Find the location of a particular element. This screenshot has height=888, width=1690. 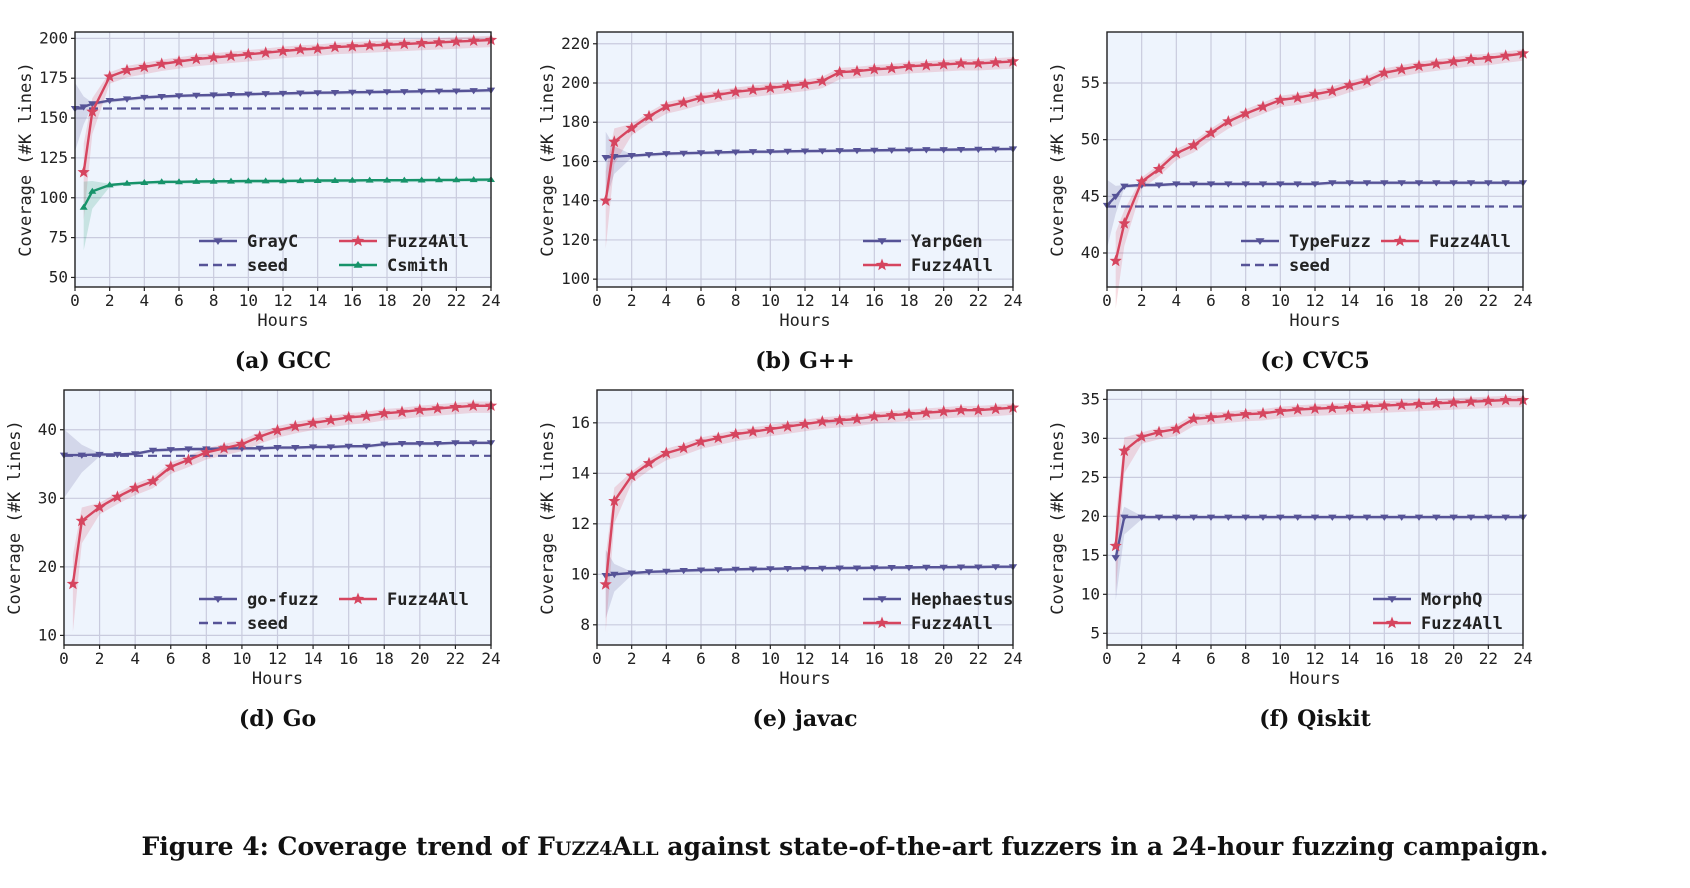

legend-label-csmith: Csmith is located at coordinates (417, 266).